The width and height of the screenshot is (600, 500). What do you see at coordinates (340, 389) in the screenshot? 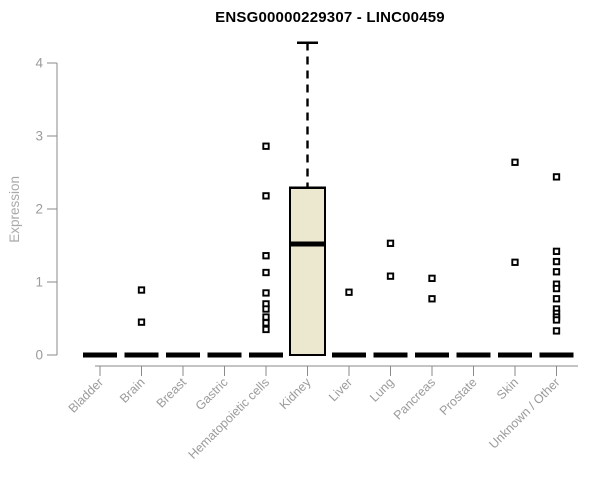
I see `x-tick-label-liver: Liver` at bounding box center [340, 389].